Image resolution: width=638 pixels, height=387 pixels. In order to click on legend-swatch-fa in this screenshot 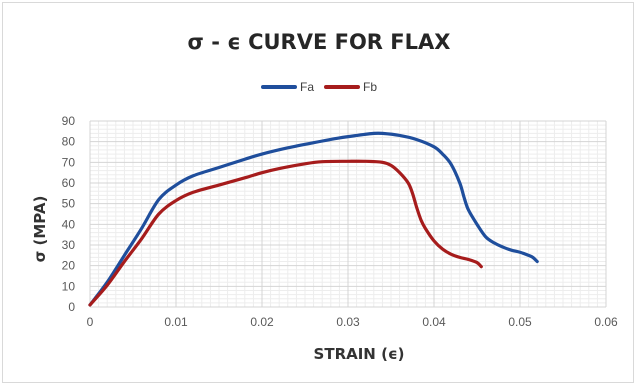, I will do `click(278, 87)`.